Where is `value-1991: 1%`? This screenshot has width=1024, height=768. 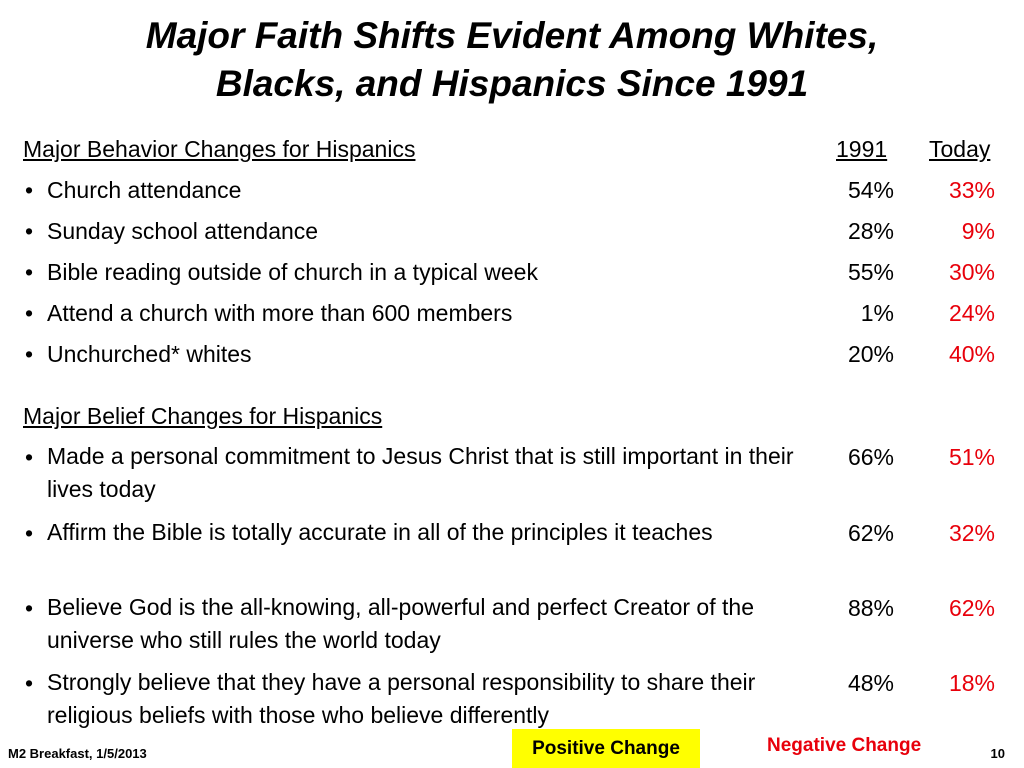 value-1991: 1% is located at coordinates (877, 313).